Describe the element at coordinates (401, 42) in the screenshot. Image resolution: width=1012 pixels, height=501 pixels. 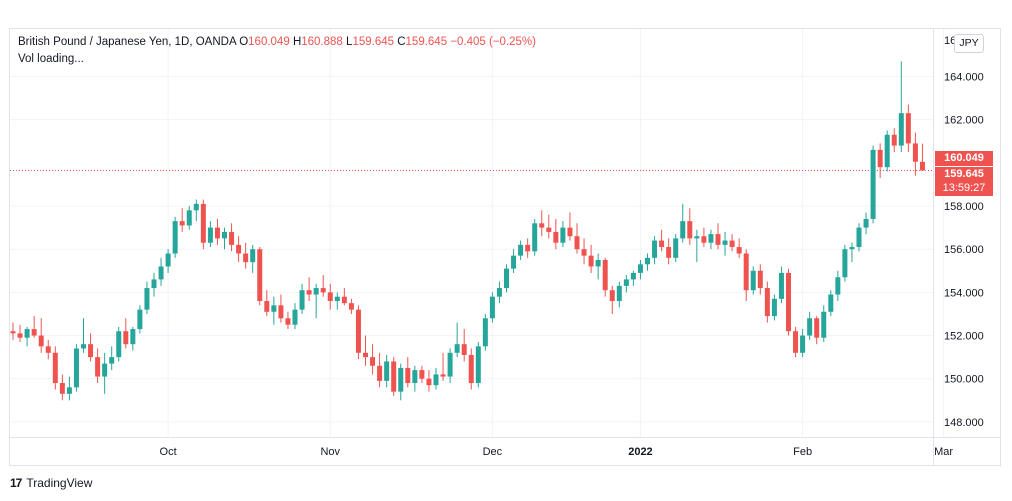
I see `close-key: C` at that location.